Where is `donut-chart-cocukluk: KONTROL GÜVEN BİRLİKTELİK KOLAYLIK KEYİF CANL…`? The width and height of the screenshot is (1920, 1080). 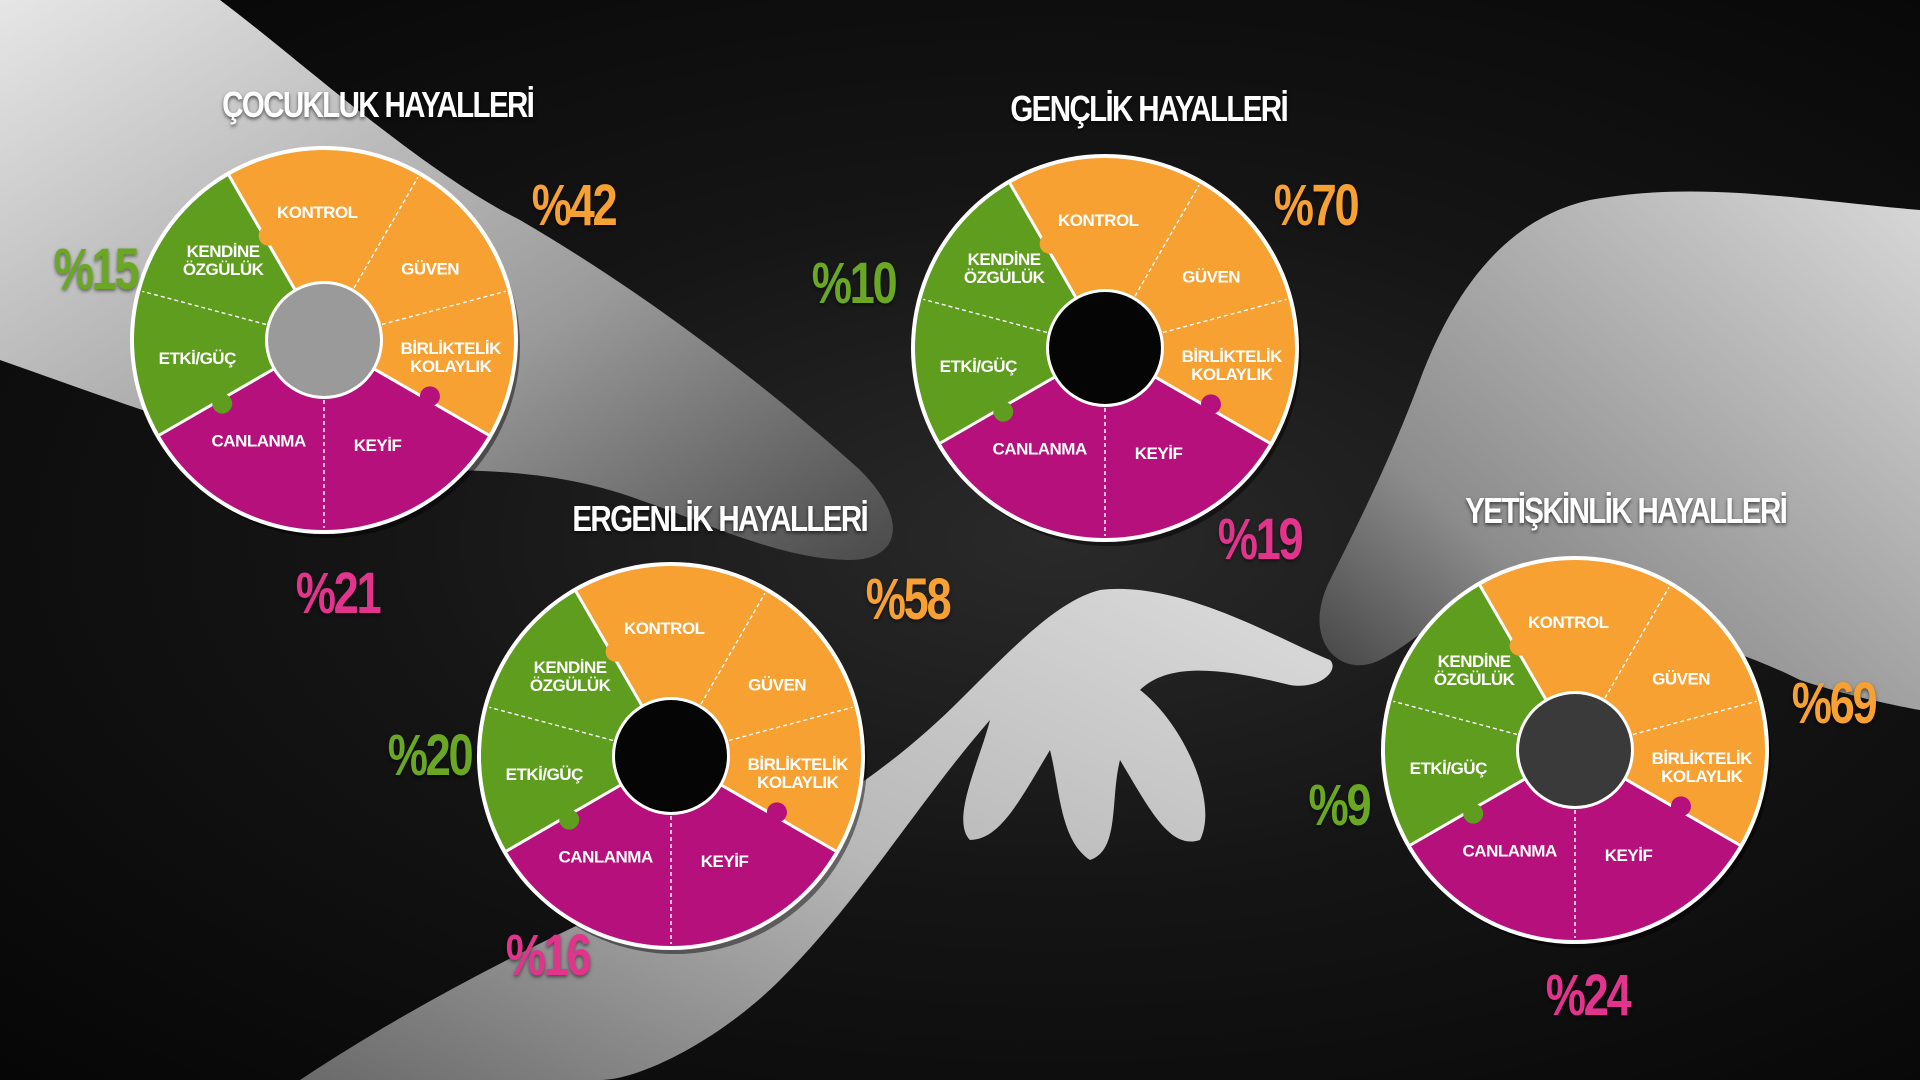
donut-chart-cocukluk: KONTROL GÜVEN BİRLİKTELİK KOLAYLIK KEYİF CANL… is located at coordinates (325, 342).